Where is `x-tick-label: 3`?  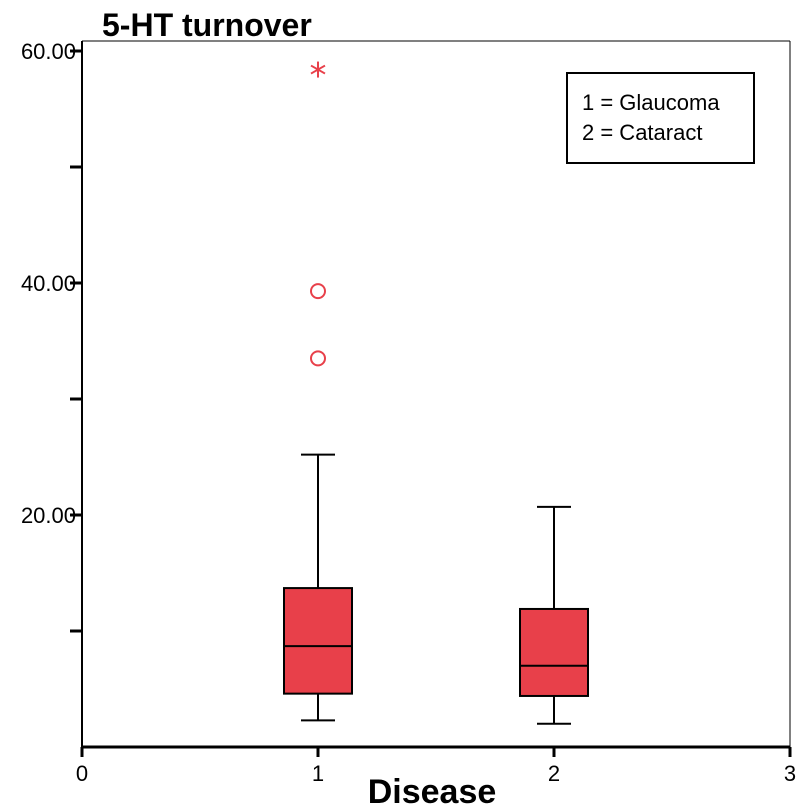
x-tick-label: 3 is located at coordinates (790, 773).